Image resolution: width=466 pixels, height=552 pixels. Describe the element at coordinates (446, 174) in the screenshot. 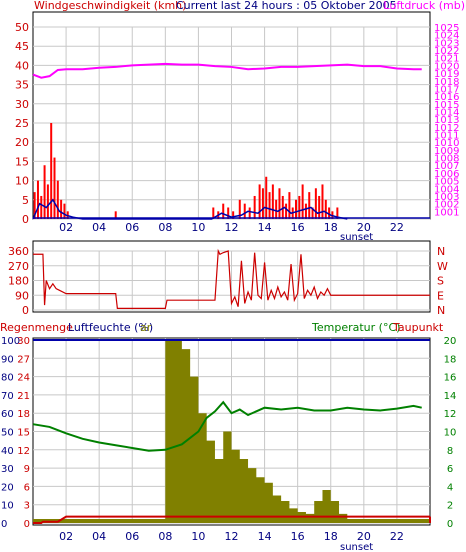

I see `y-tick-pressure: 1006` at that location.